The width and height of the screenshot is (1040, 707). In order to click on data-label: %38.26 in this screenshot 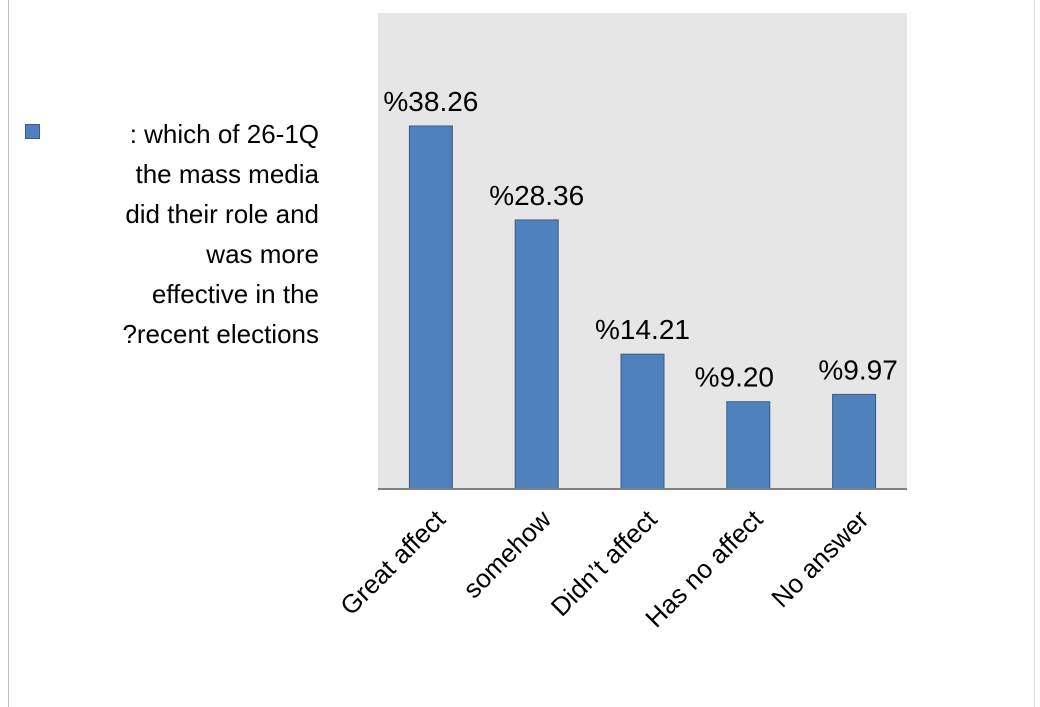, I will do `click(430, 101)`.